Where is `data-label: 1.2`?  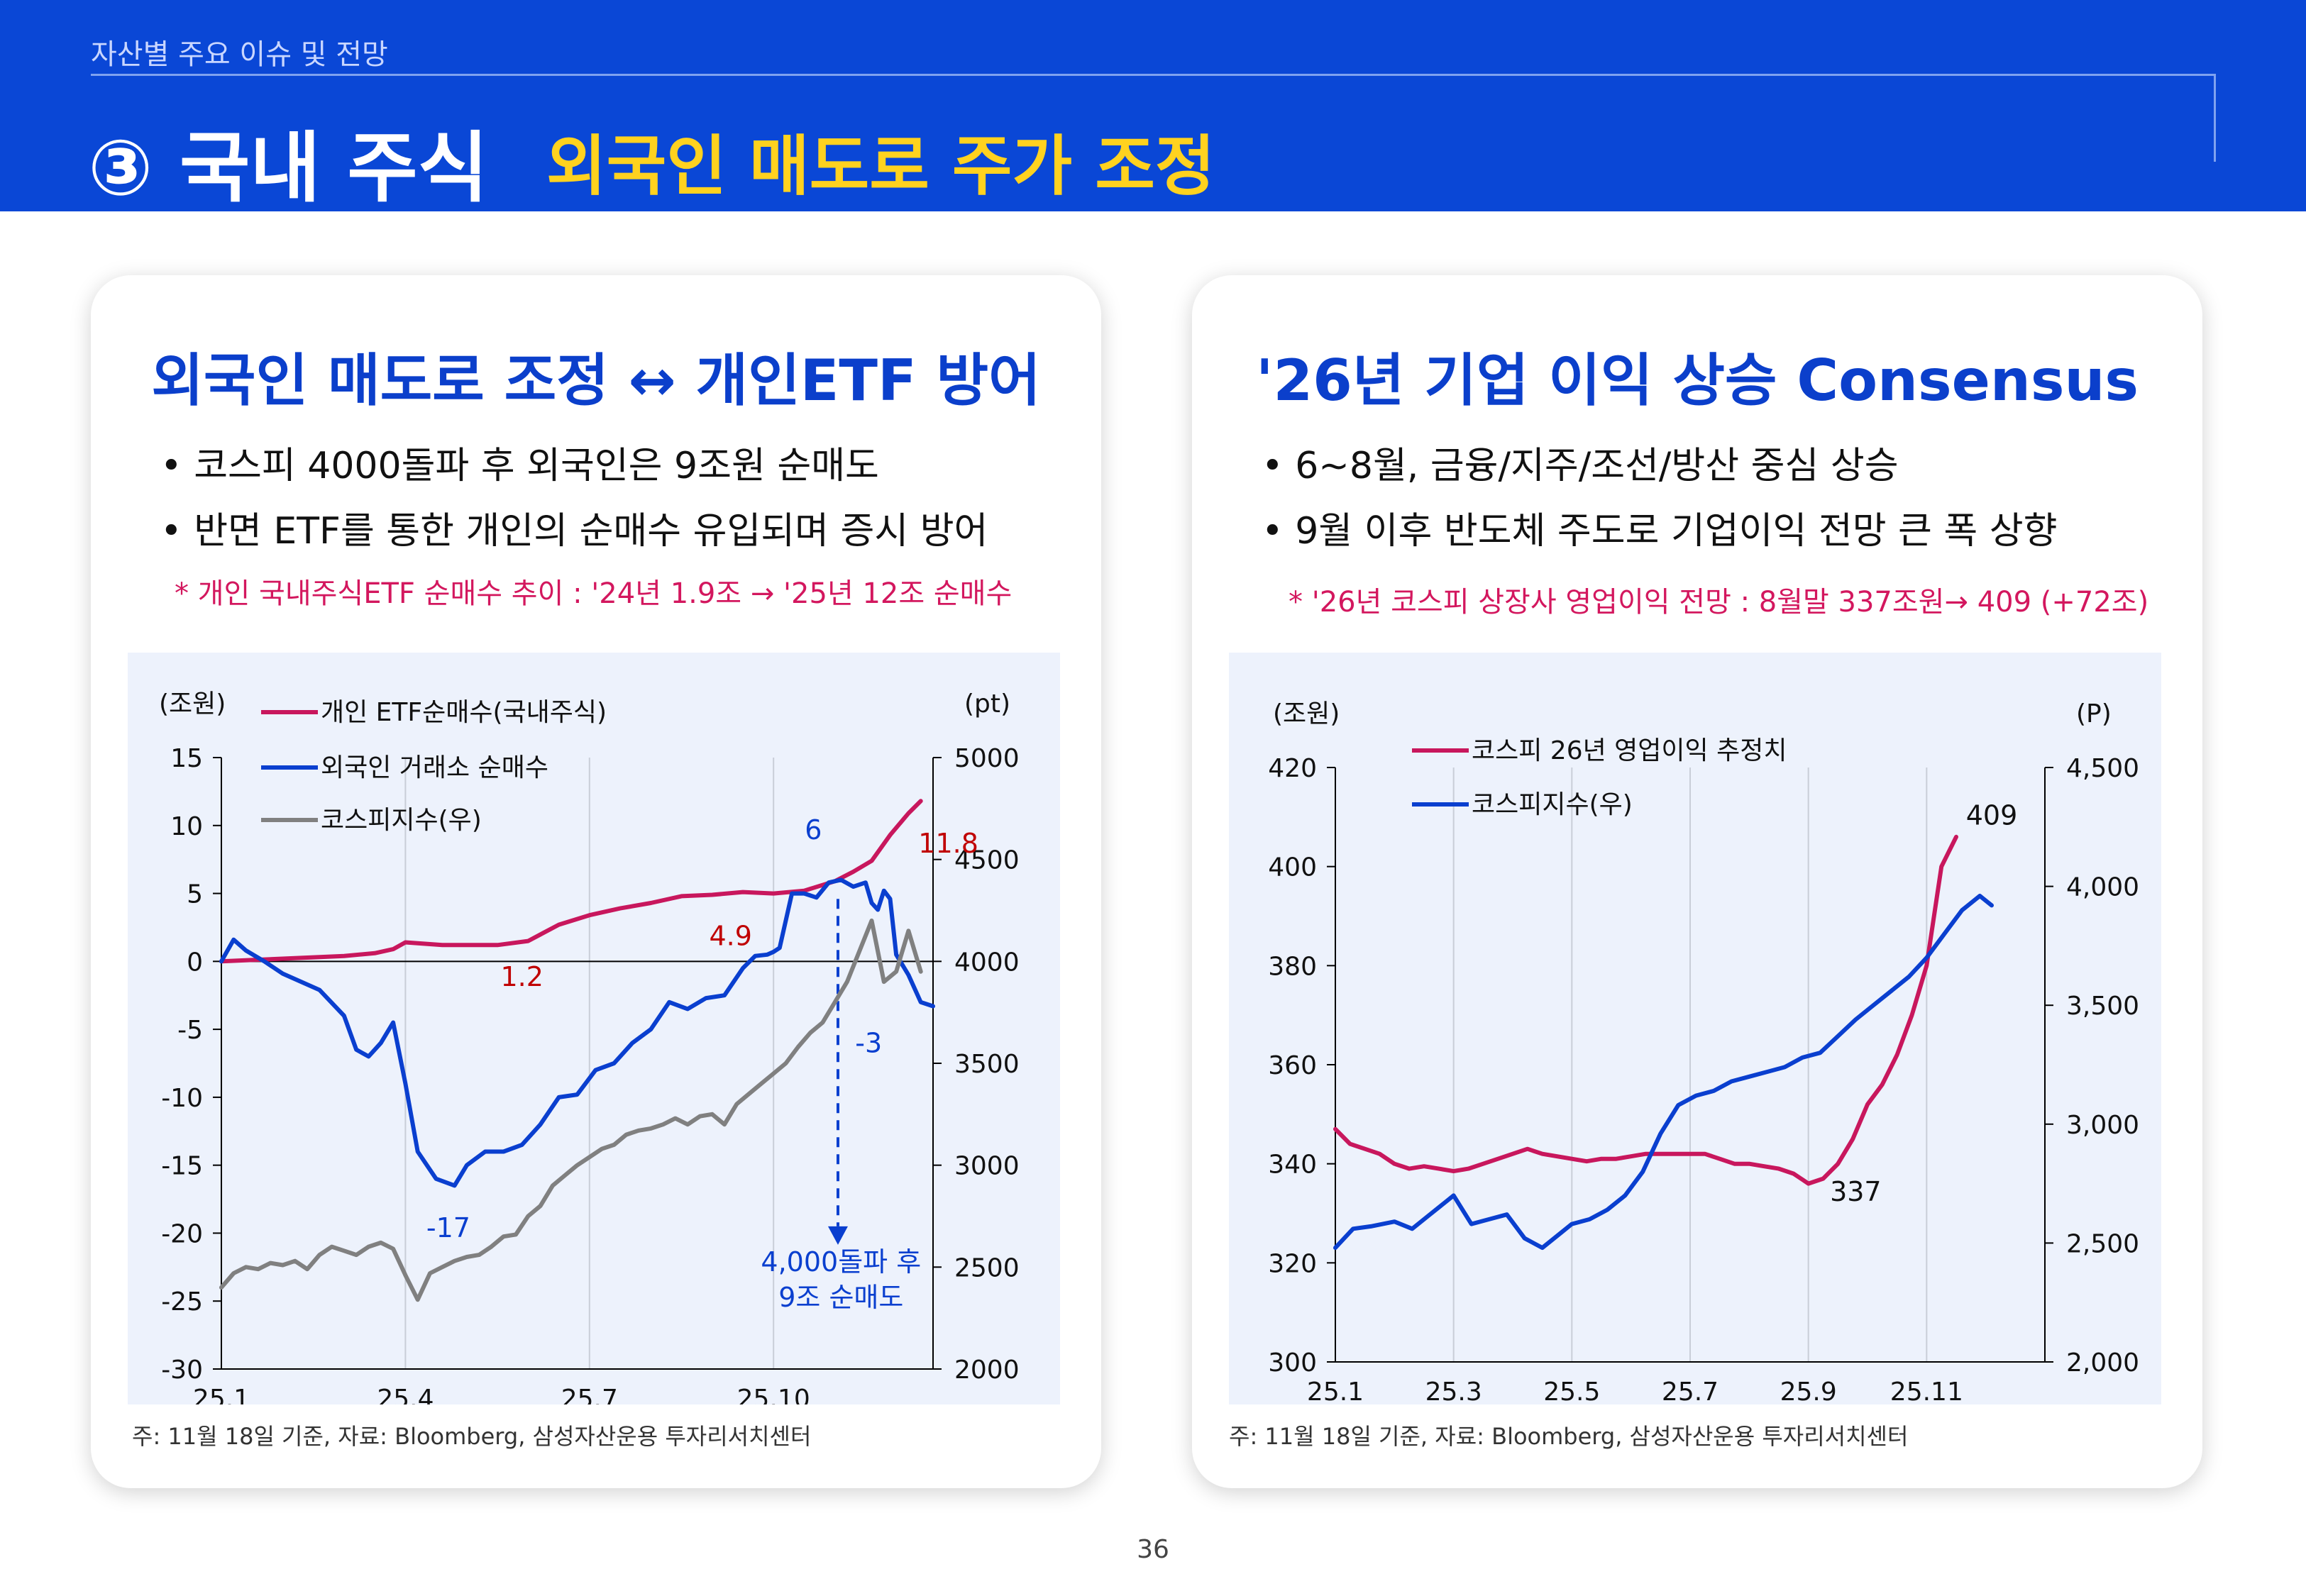
data-label: 1.2 is located at coordinates (521, 976).